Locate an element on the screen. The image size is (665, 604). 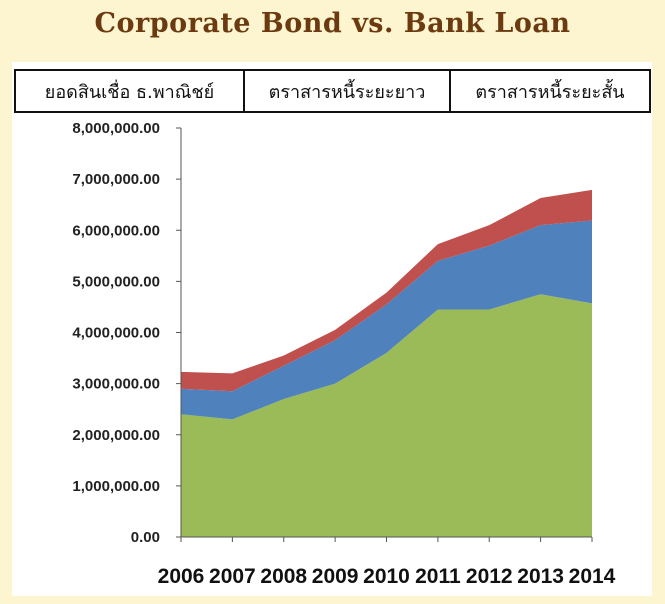
x-tick-label: 2010 is located at coordinates (386, 576).